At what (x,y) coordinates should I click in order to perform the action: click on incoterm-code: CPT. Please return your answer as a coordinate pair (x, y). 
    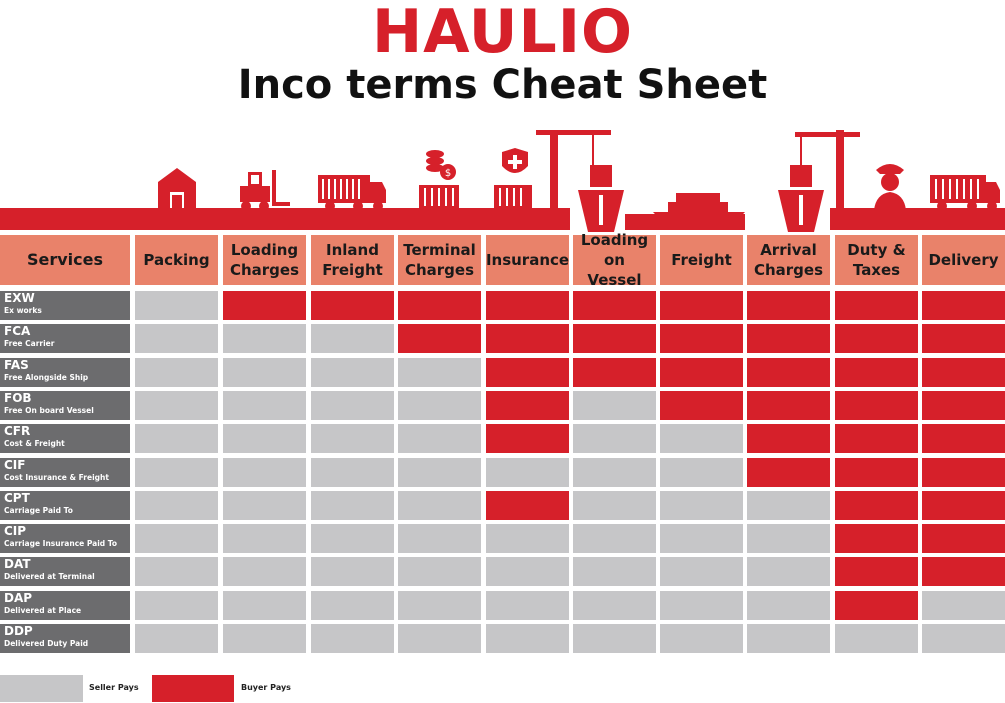
    Looking at the image, I should click on (17, 498).